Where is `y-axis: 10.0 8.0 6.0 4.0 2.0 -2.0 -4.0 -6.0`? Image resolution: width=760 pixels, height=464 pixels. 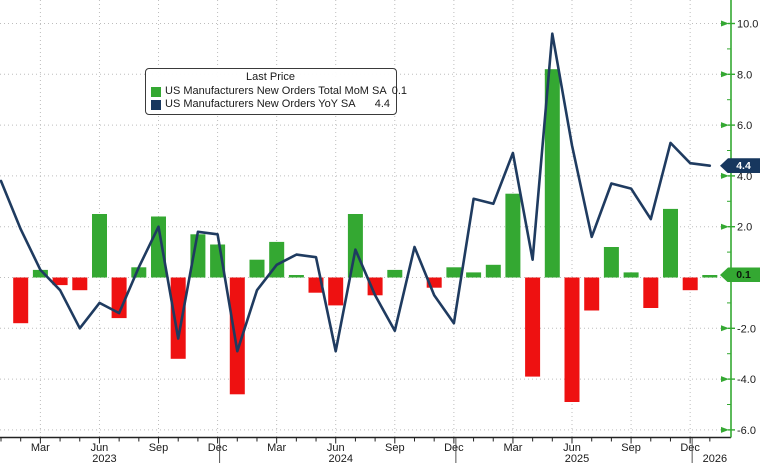
y-axis: 10.0 8.0 6.0 4.0 2.0 -2.0 -4.0 -6.0 is located at coordinates (739, 219).